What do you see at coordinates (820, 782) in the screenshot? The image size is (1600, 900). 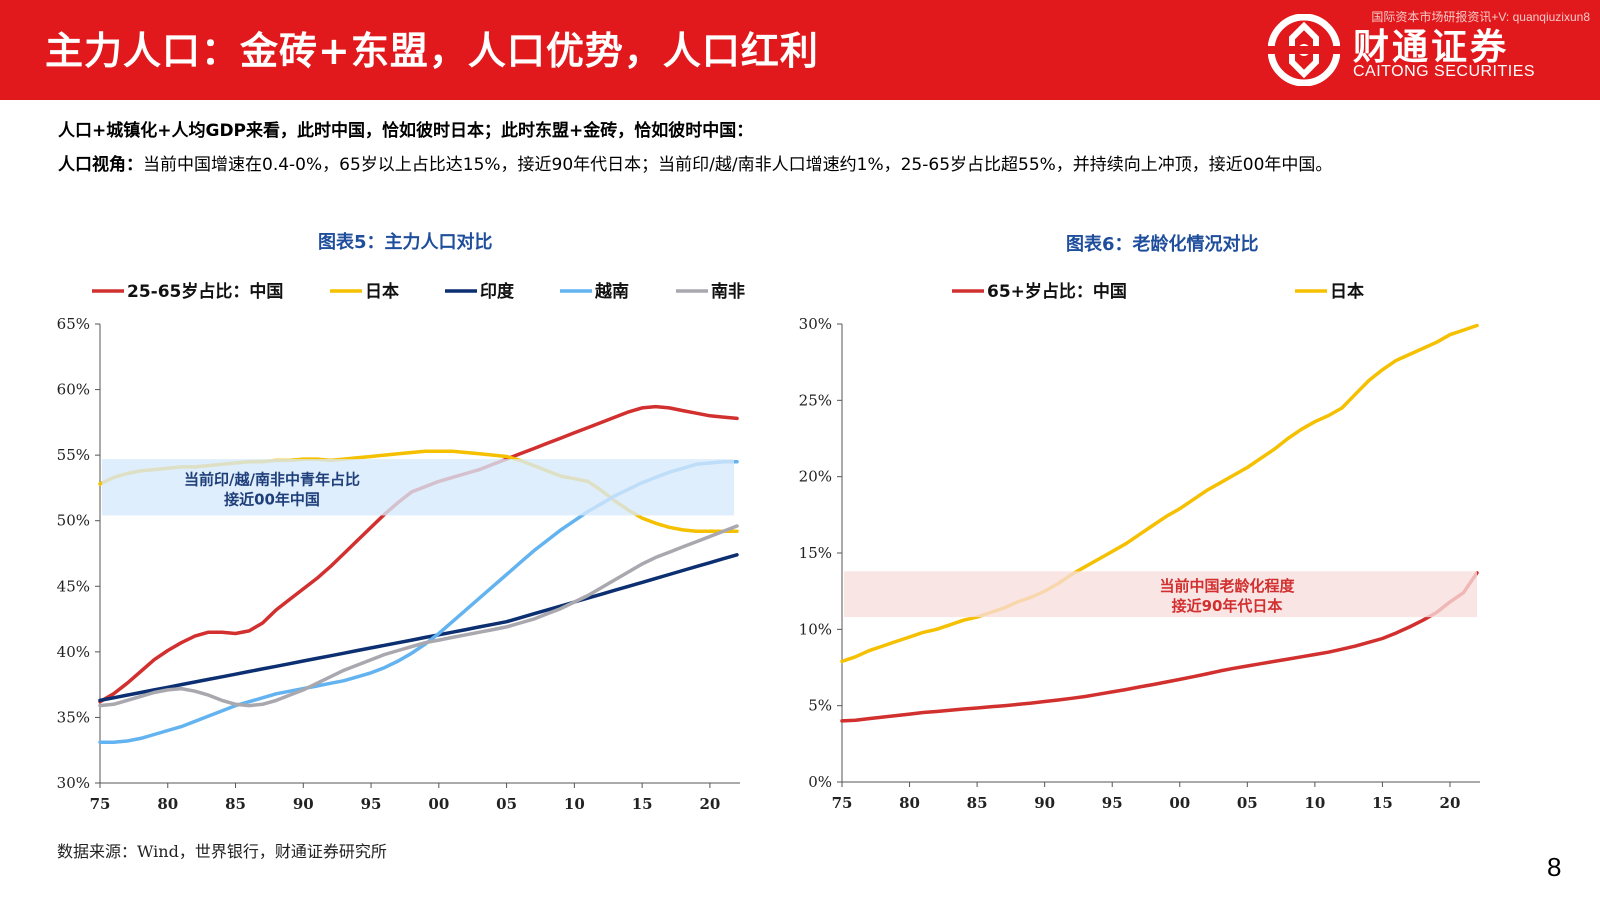 I see `y-tick-label: 0%` at bounding box center [820, 782].